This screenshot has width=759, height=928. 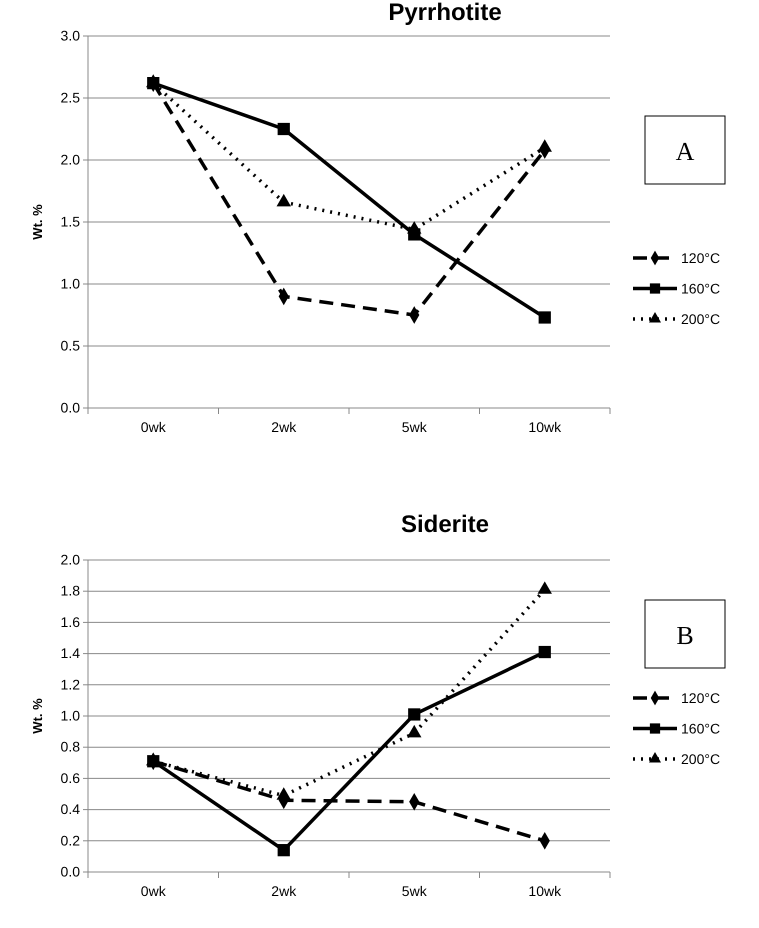 I want to click on y-tick-label: 1.5, so click(x=70, y=221).